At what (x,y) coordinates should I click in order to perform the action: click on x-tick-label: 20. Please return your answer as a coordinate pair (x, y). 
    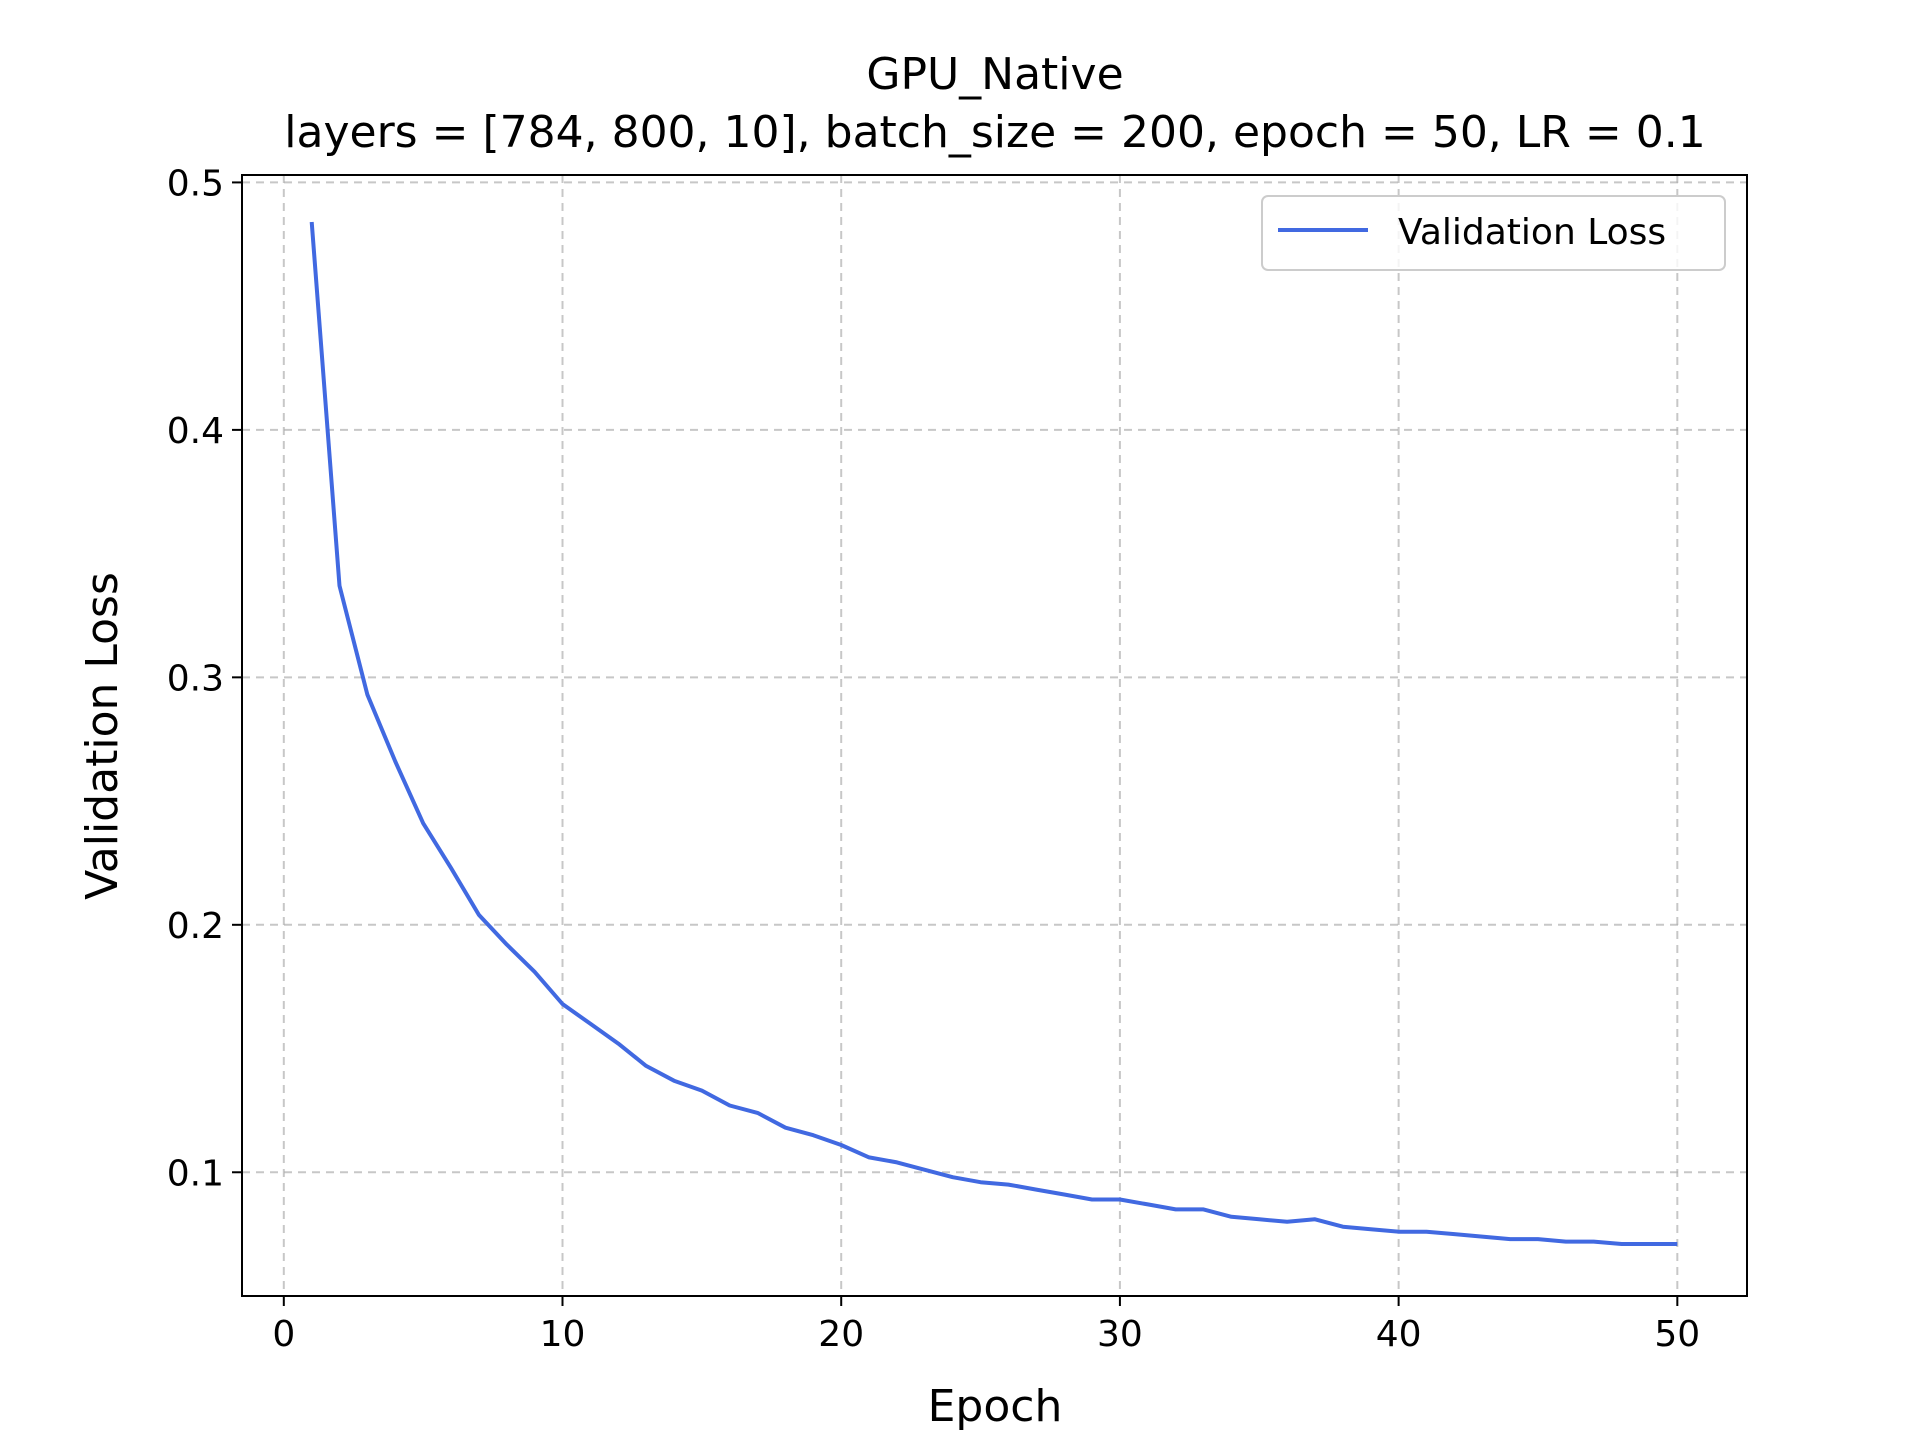
    Looking at the image, I should click on (841, 1334).